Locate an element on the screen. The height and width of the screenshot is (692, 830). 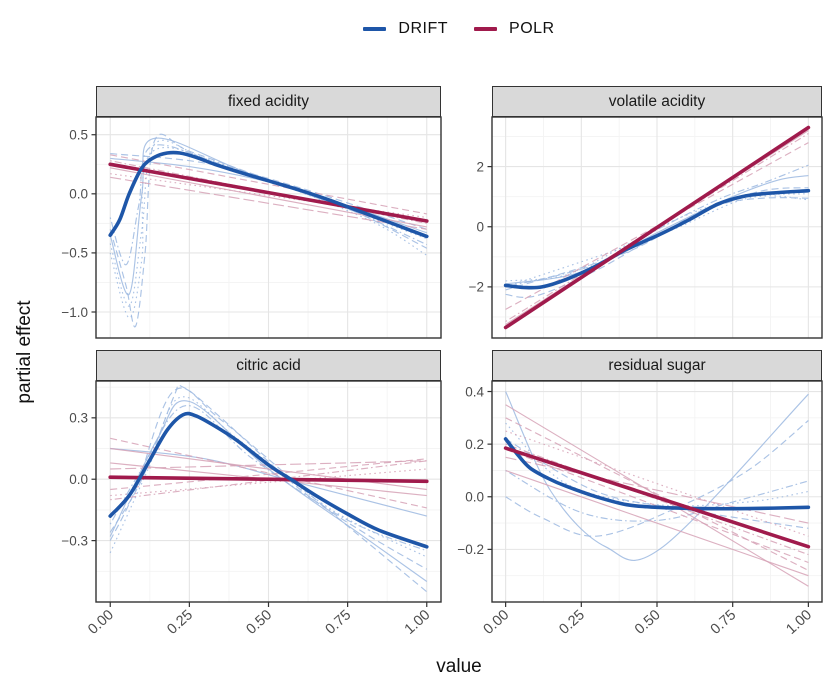
legend-item-polr: POLR is located at coordinates (514, 29).